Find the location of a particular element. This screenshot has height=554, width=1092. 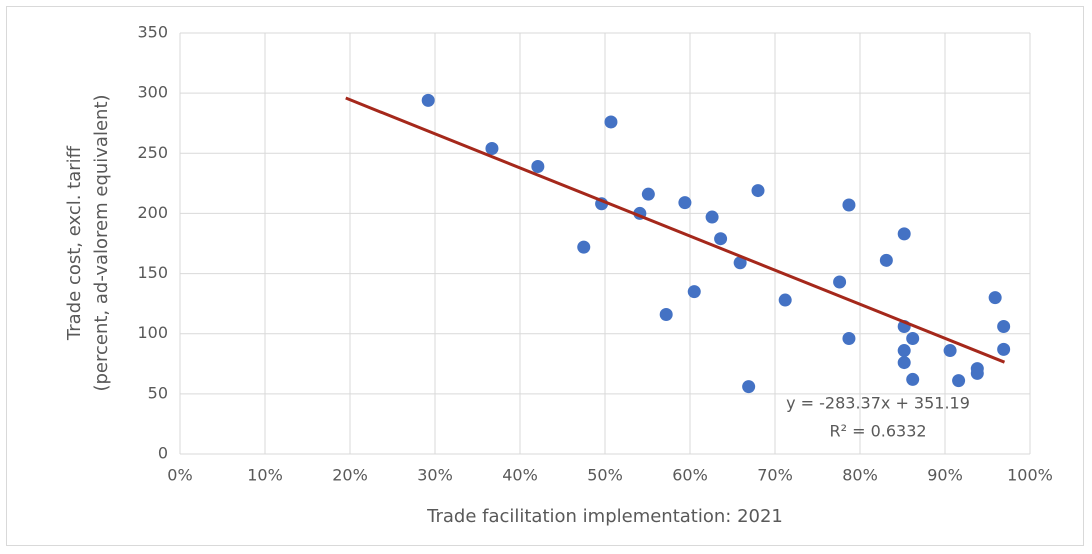

x-tick-label: 0% is located at coordinates (179, 475).